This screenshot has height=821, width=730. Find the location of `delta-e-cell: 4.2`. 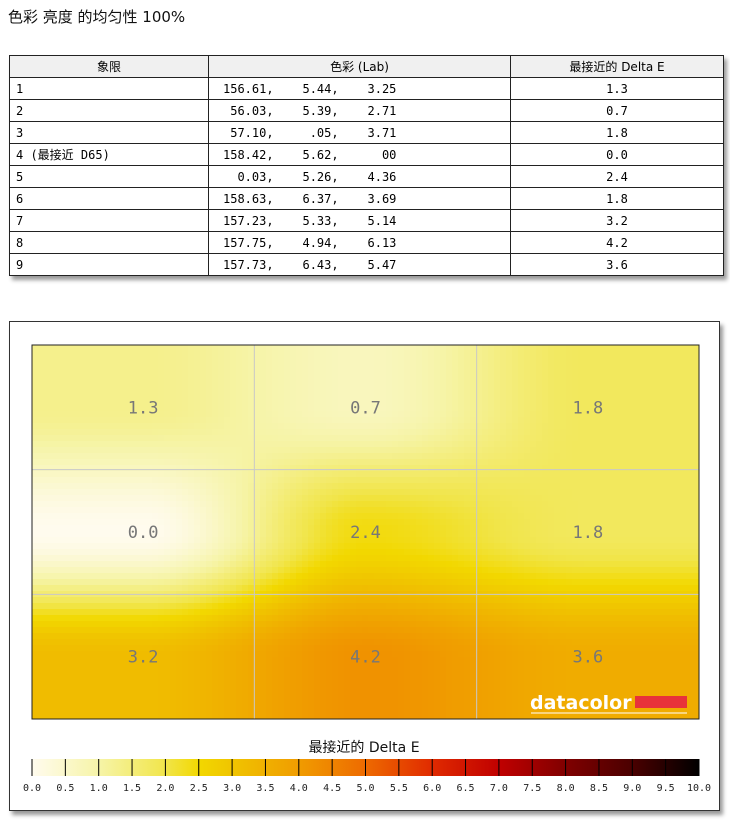

delta-e-cell: 4.2 is located at coordinates (617, 242).